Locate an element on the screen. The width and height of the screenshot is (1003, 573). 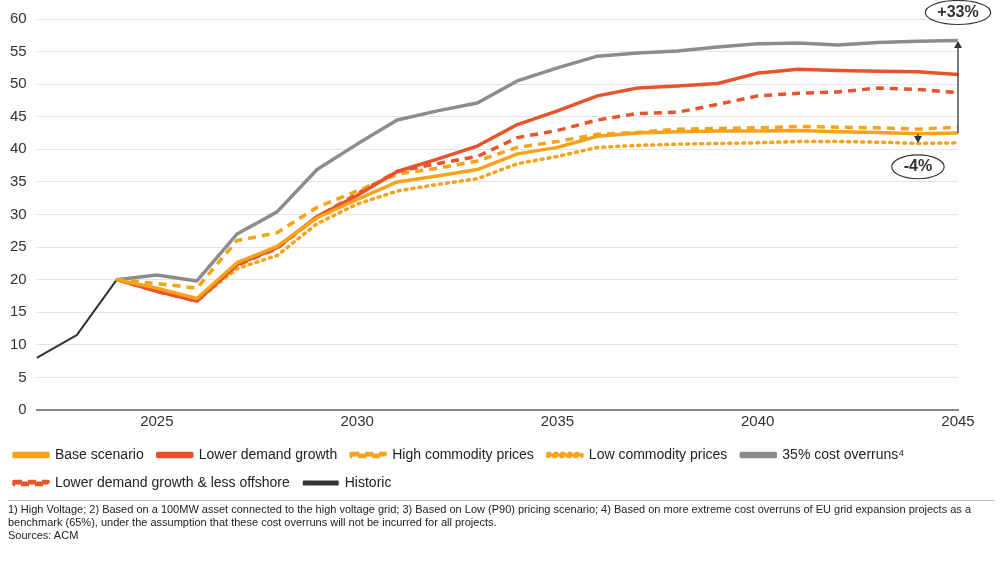
y-tick-label: 15 is located at coordinates (18, 311).